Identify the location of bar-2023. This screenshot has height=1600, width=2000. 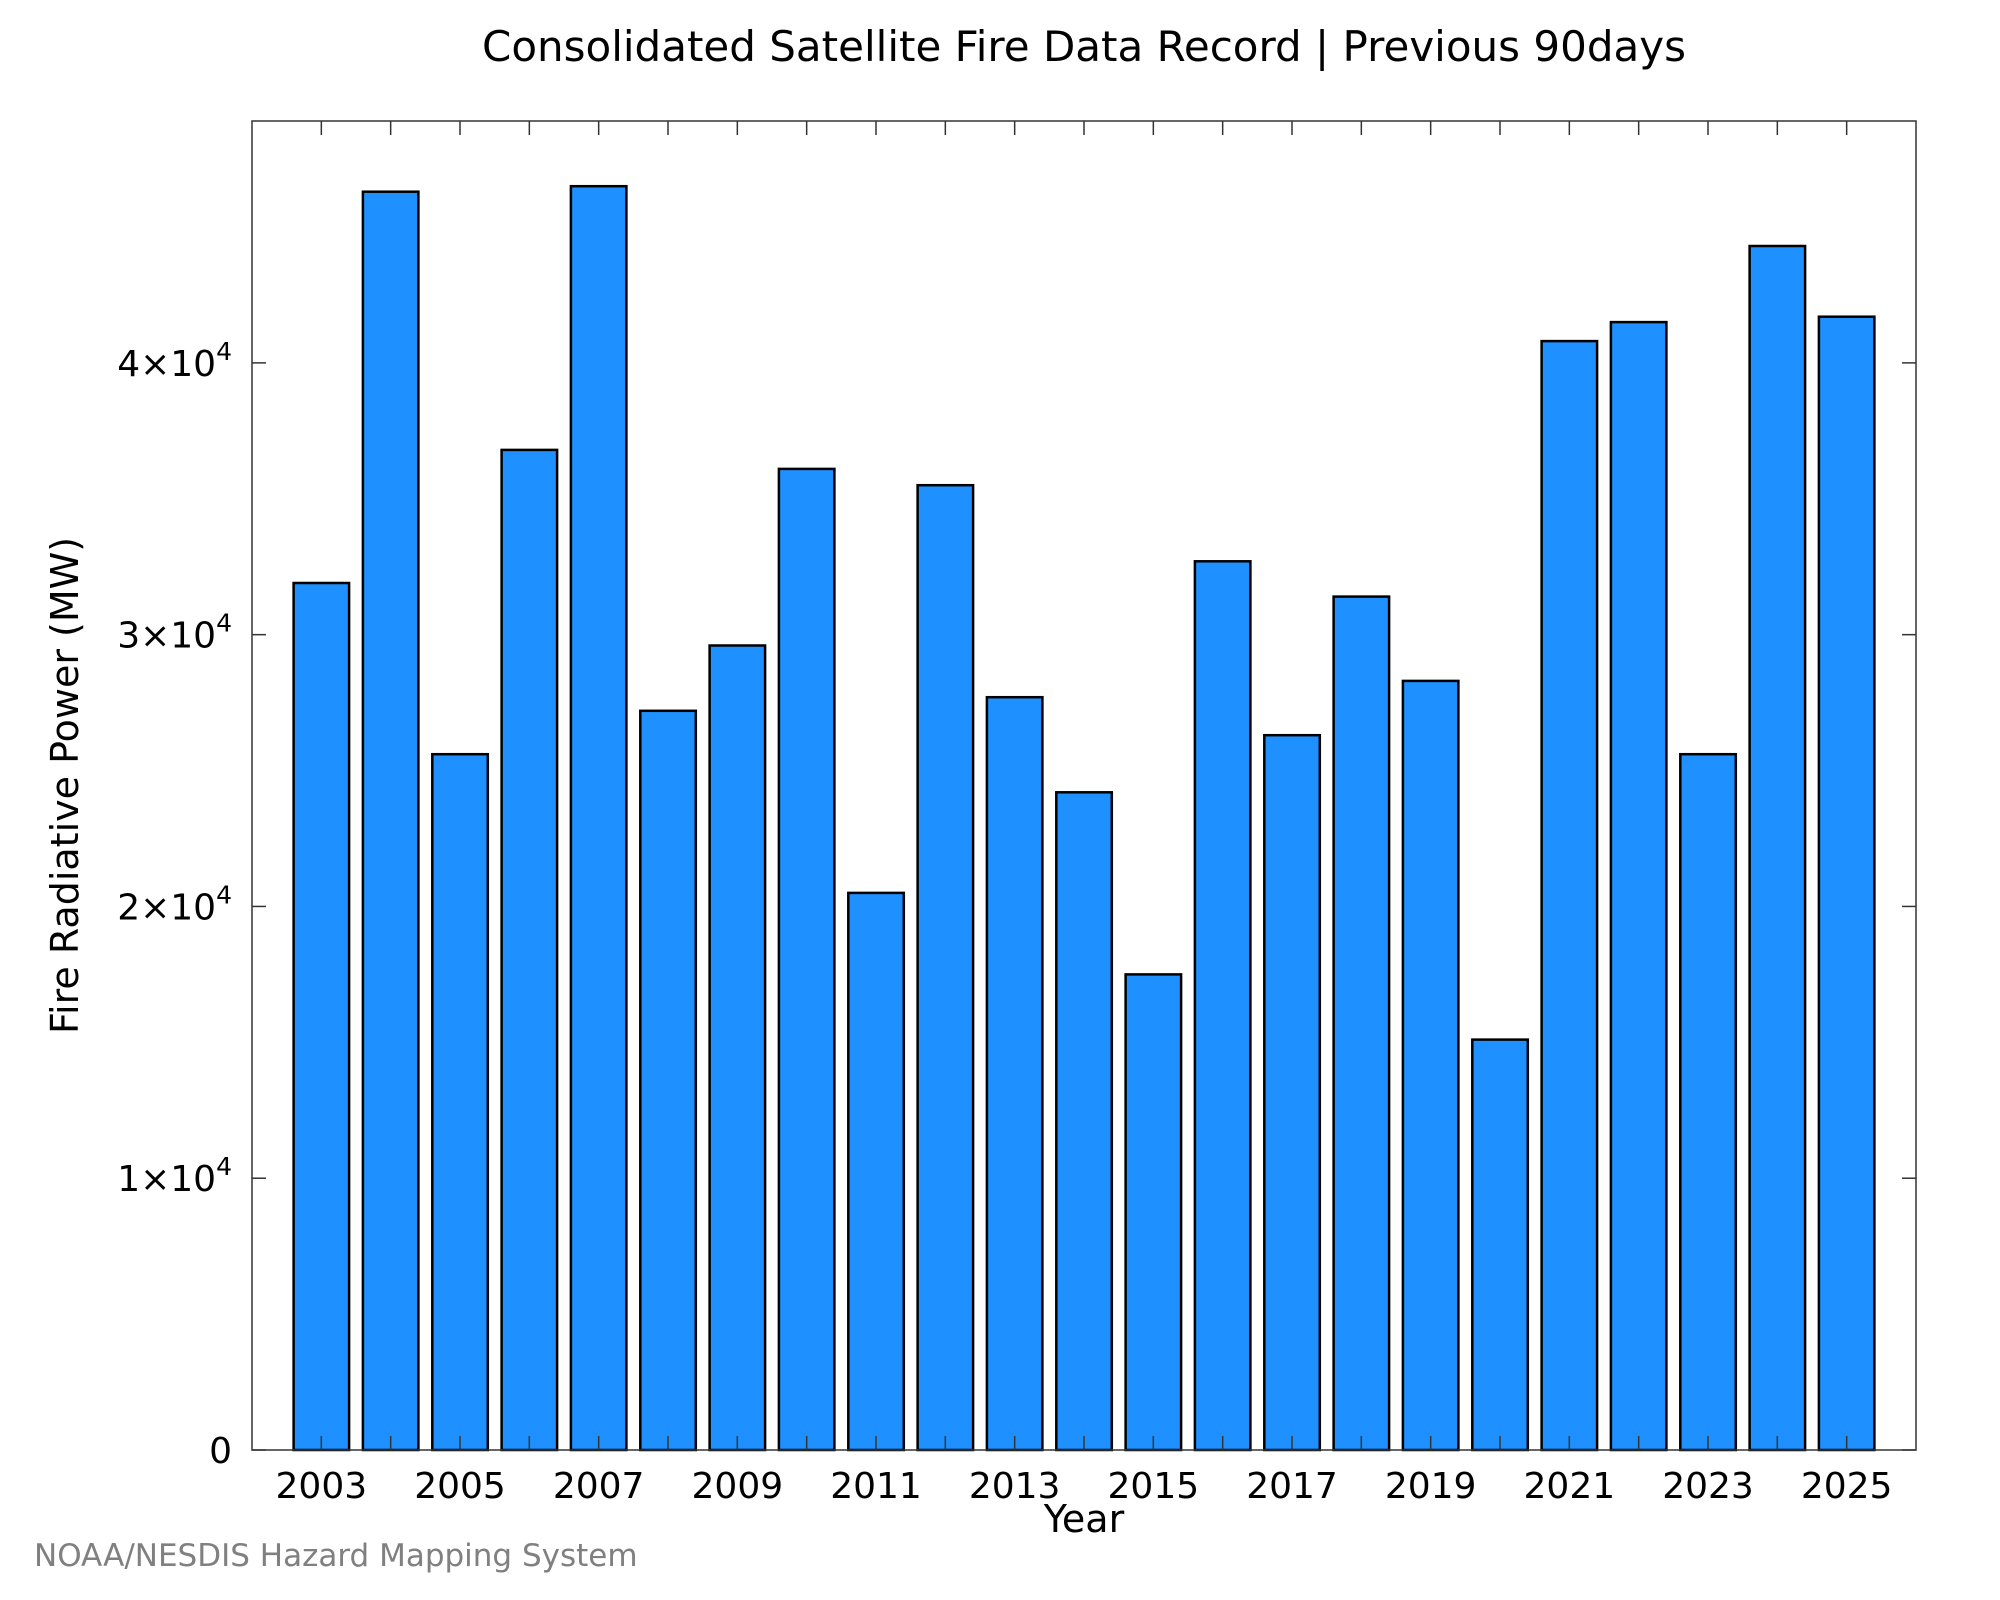
(1708, 1102).